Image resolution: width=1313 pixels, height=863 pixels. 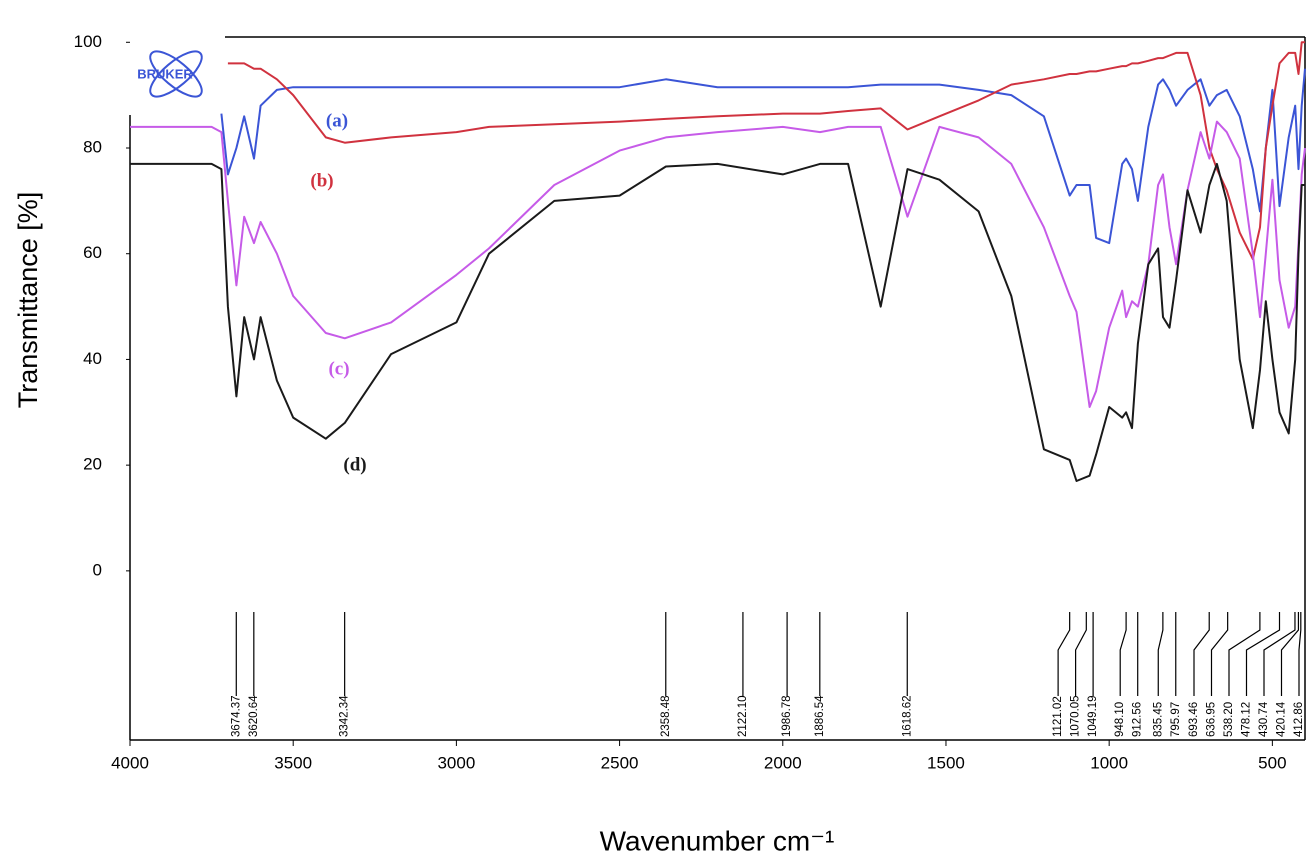 I want to click on y-tick-label: 0, so click(x=97, y=569).